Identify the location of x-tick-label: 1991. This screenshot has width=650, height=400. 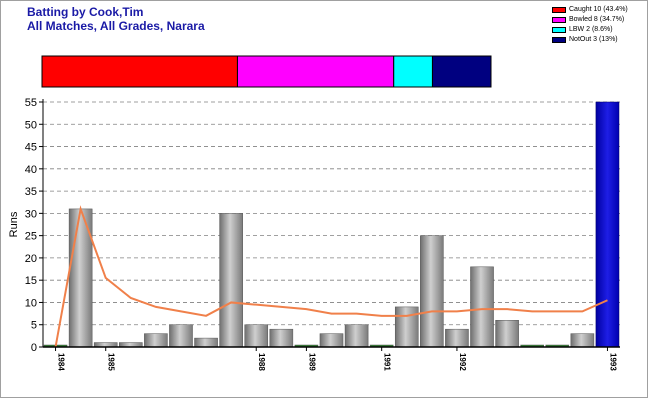
(387, 362).